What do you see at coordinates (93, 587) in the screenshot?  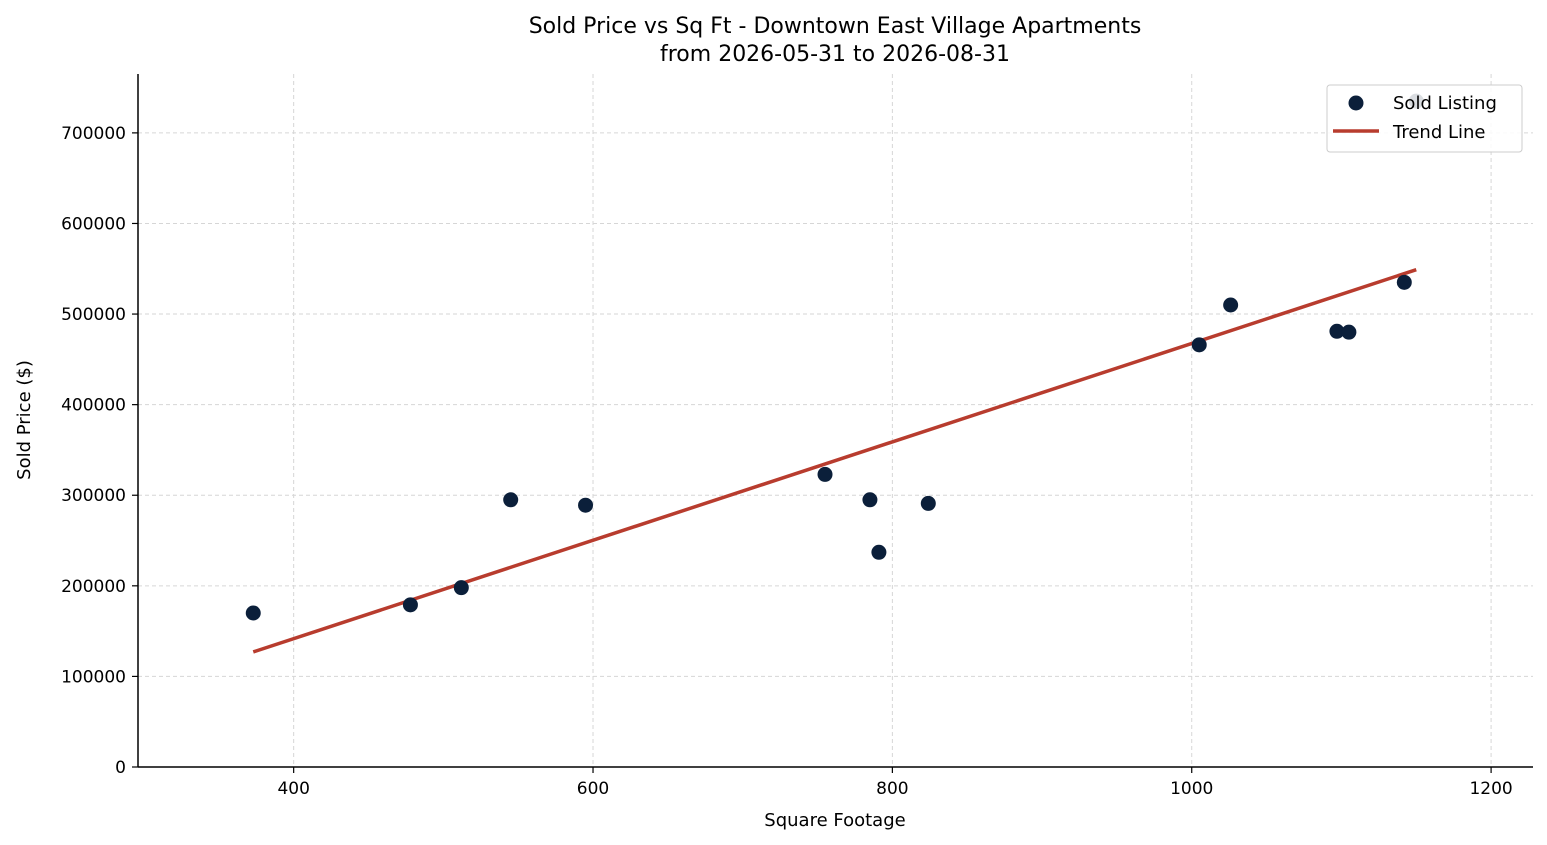 I see `y-tick-label: 200000` at bounding box center [93, 587].